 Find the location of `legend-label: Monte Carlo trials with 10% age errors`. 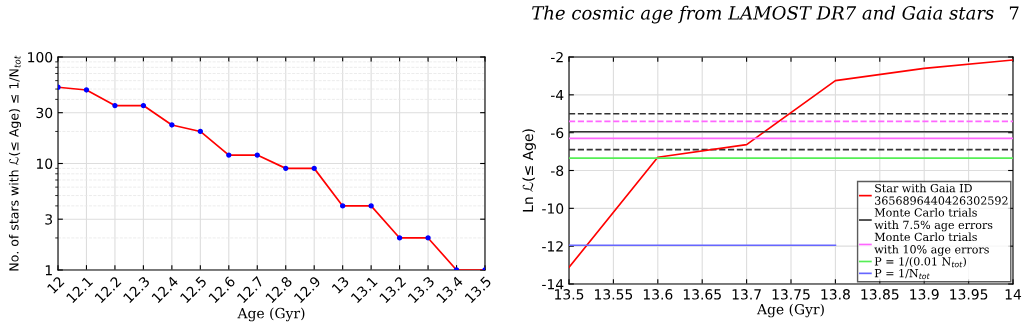

legend-label: Monte Carlo trials with 10% age errors is located at coordinates (931, 244).